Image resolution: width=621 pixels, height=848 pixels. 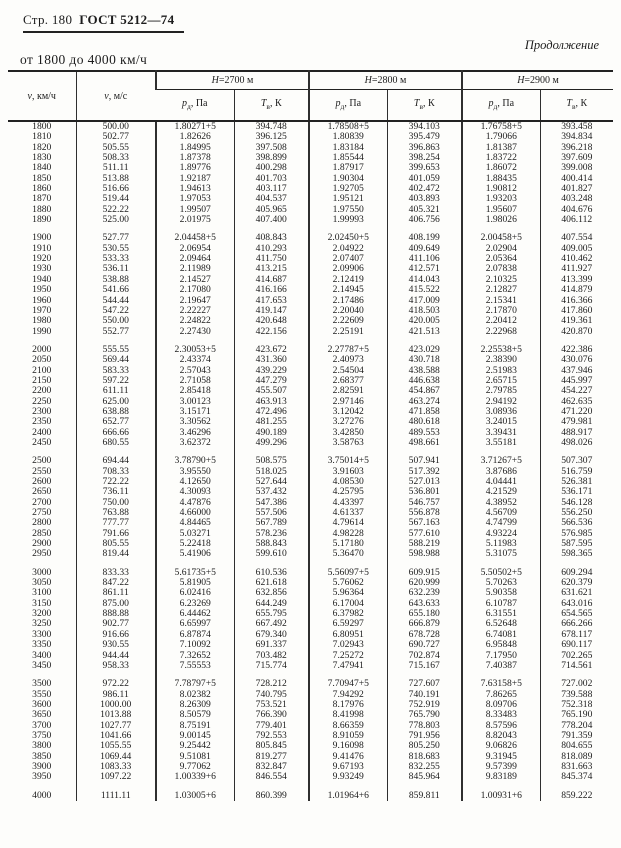 What do you see at coordinates (348, 331) in the screenshot?
I see `cell-value: 2.25191` at bounding box center [348, 331].